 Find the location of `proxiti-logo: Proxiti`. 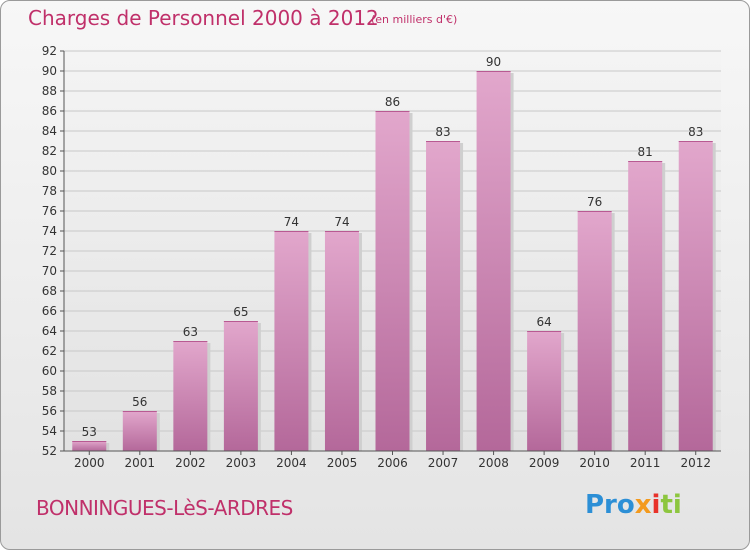

proxiti-logo: Proxiti is located at coordinates (633, 505).